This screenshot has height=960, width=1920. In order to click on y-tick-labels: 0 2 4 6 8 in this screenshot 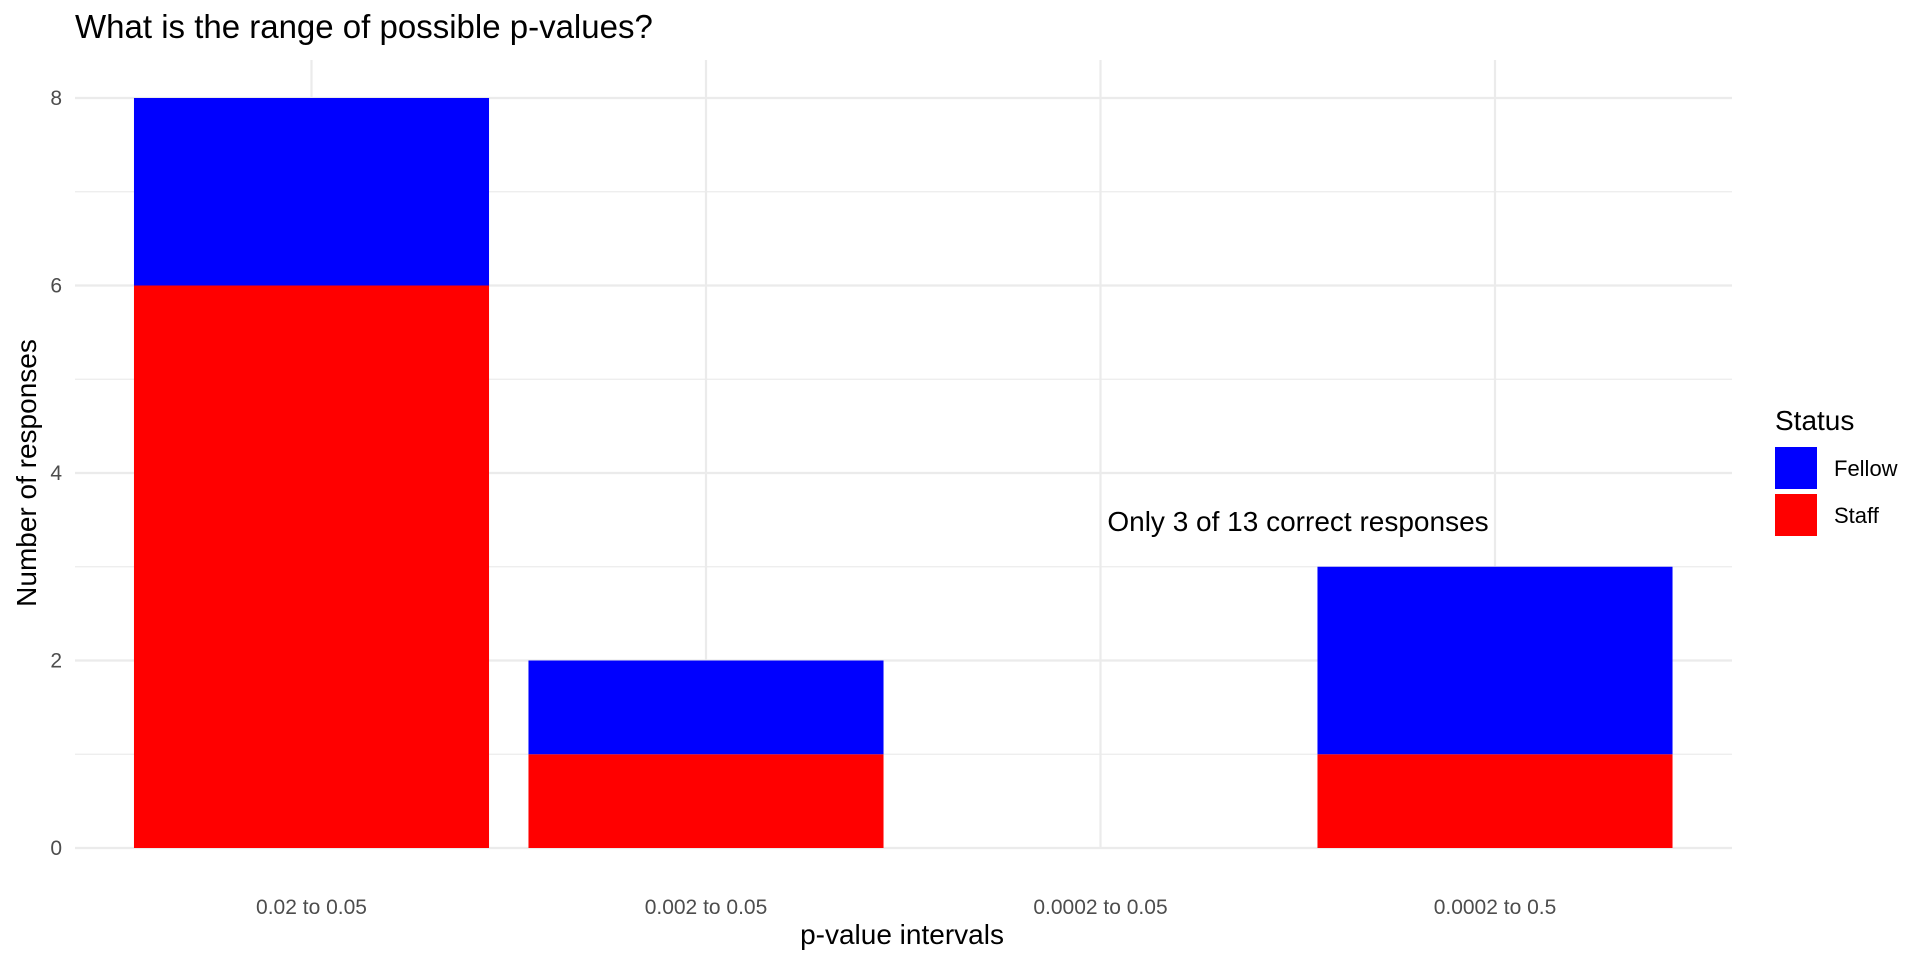, I will do `click(56, 473)`.